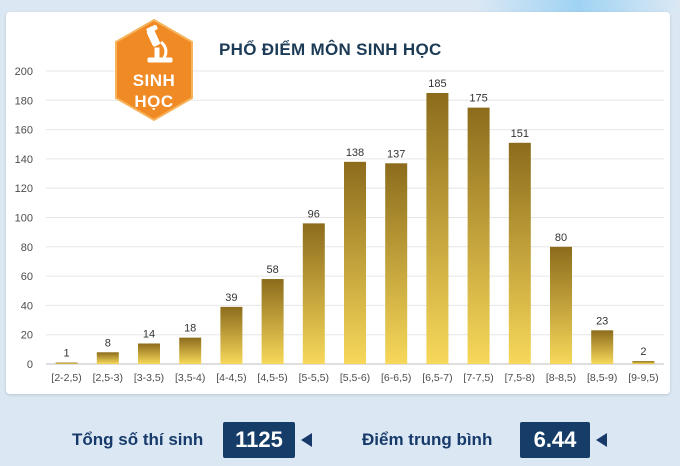  Describe the element at coordinates (27, 277) in the screenshot. I see `y-tick-label: 60` at that location.